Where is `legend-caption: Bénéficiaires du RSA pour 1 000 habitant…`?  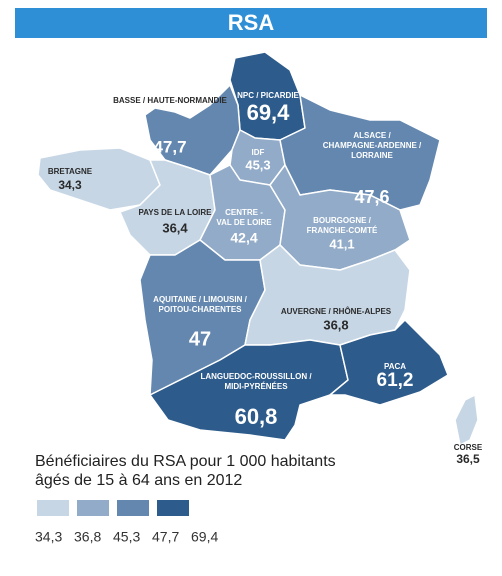
legend-caption: Bénéficiaires du RSA pour 1 000 habitant… is located at coordinates (185, 461).